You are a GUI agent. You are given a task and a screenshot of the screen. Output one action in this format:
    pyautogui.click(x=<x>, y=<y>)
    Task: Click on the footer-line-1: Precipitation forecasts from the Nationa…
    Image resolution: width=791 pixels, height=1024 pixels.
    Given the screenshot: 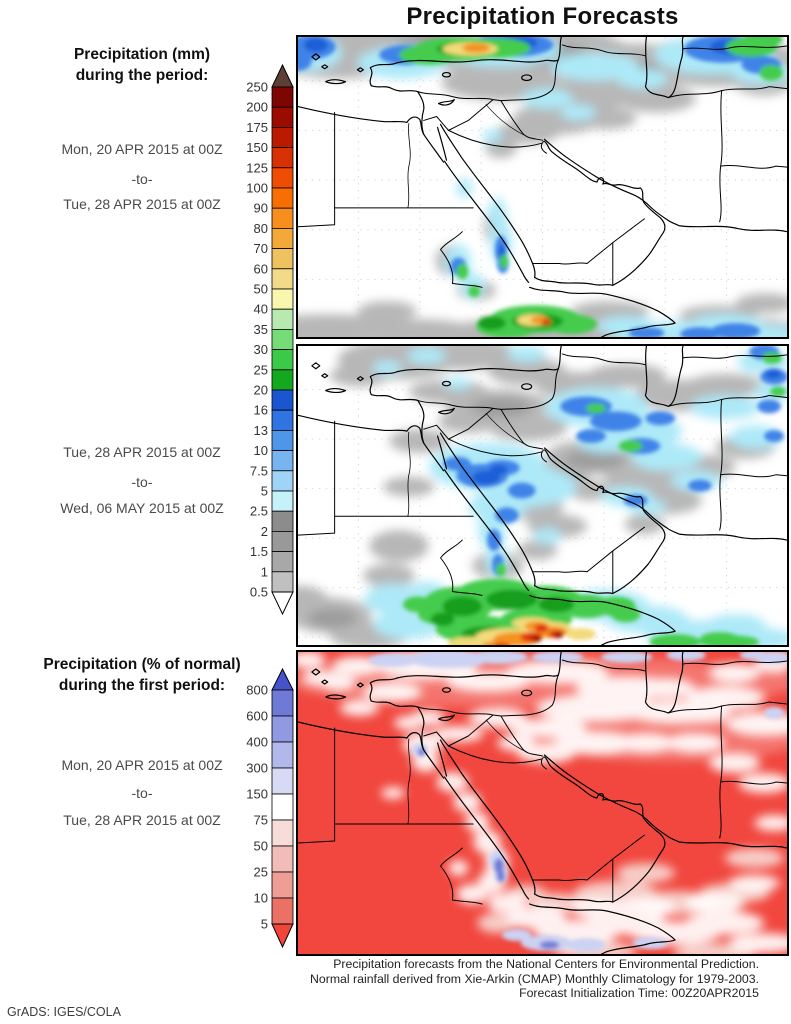 What is the action you would take?
    pyautogui.click(x=546, y=964)
    